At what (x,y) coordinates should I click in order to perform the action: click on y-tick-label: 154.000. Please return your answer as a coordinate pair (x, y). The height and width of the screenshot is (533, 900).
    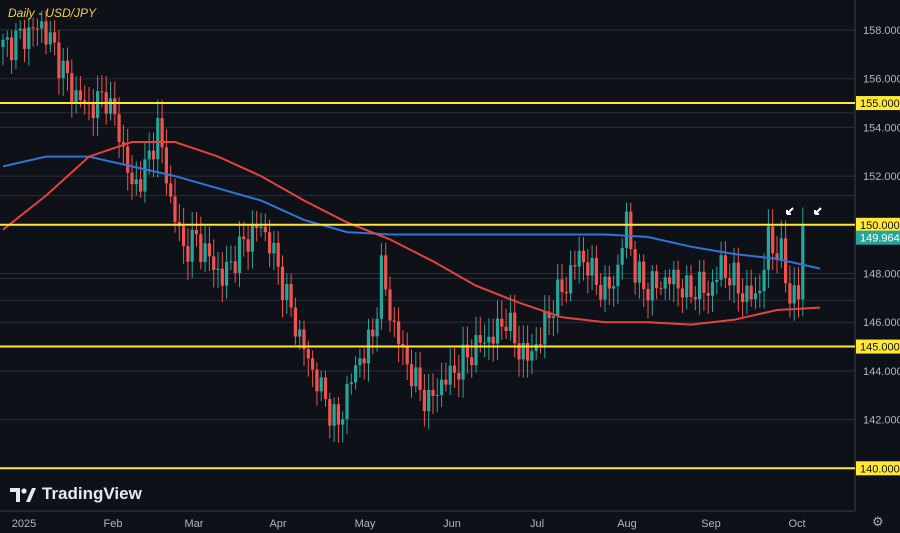
    Looking at the image, I should click on (881, 128).